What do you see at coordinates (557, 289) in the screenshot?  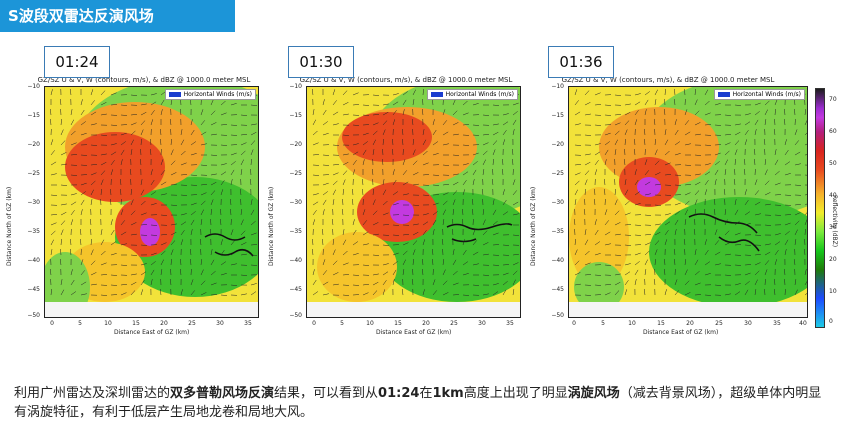 I see `y-tick: −45` at bounding box center [557, 289].